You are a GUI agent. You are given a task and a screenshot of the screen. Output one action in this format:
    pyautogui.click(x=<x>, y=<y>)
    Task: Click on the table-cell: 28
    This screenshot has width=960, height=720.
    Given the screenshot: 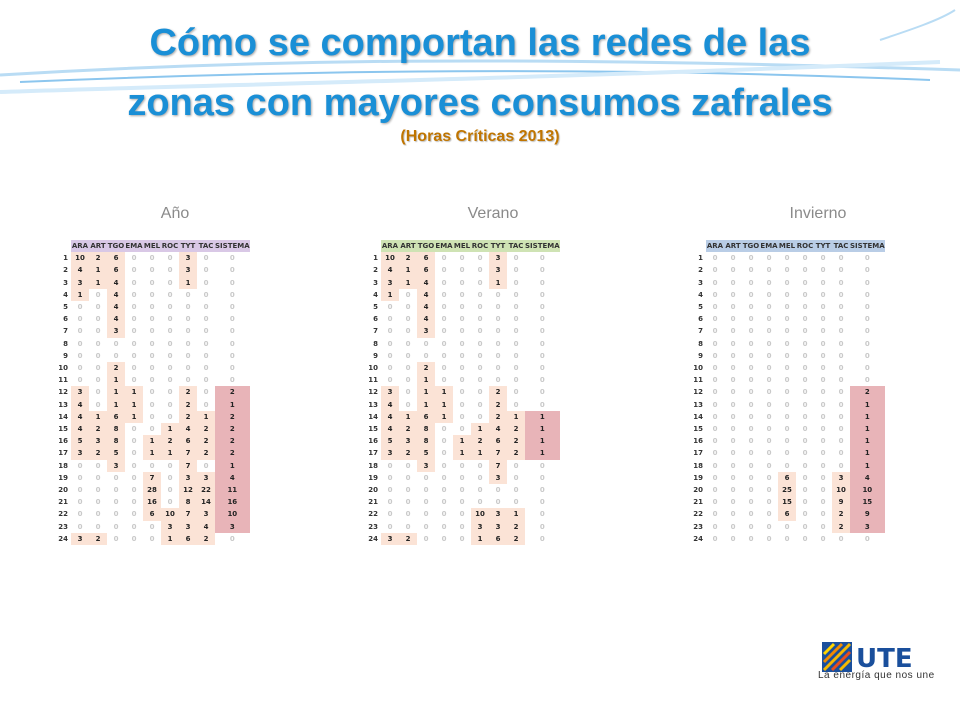 What is the action you would take?
    pyautogui.click(x=152, y=490)
    